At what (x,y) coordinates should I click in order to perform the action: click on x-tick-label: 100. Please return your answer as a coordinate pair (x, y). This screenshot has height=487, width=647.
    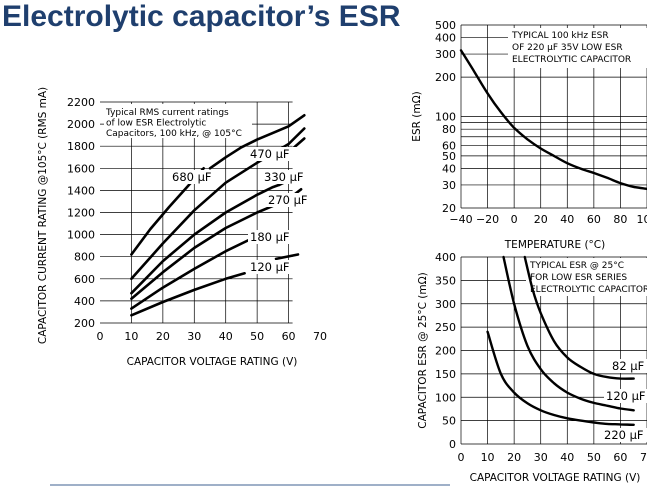
    Looking at the image, I should click on (642, 219).